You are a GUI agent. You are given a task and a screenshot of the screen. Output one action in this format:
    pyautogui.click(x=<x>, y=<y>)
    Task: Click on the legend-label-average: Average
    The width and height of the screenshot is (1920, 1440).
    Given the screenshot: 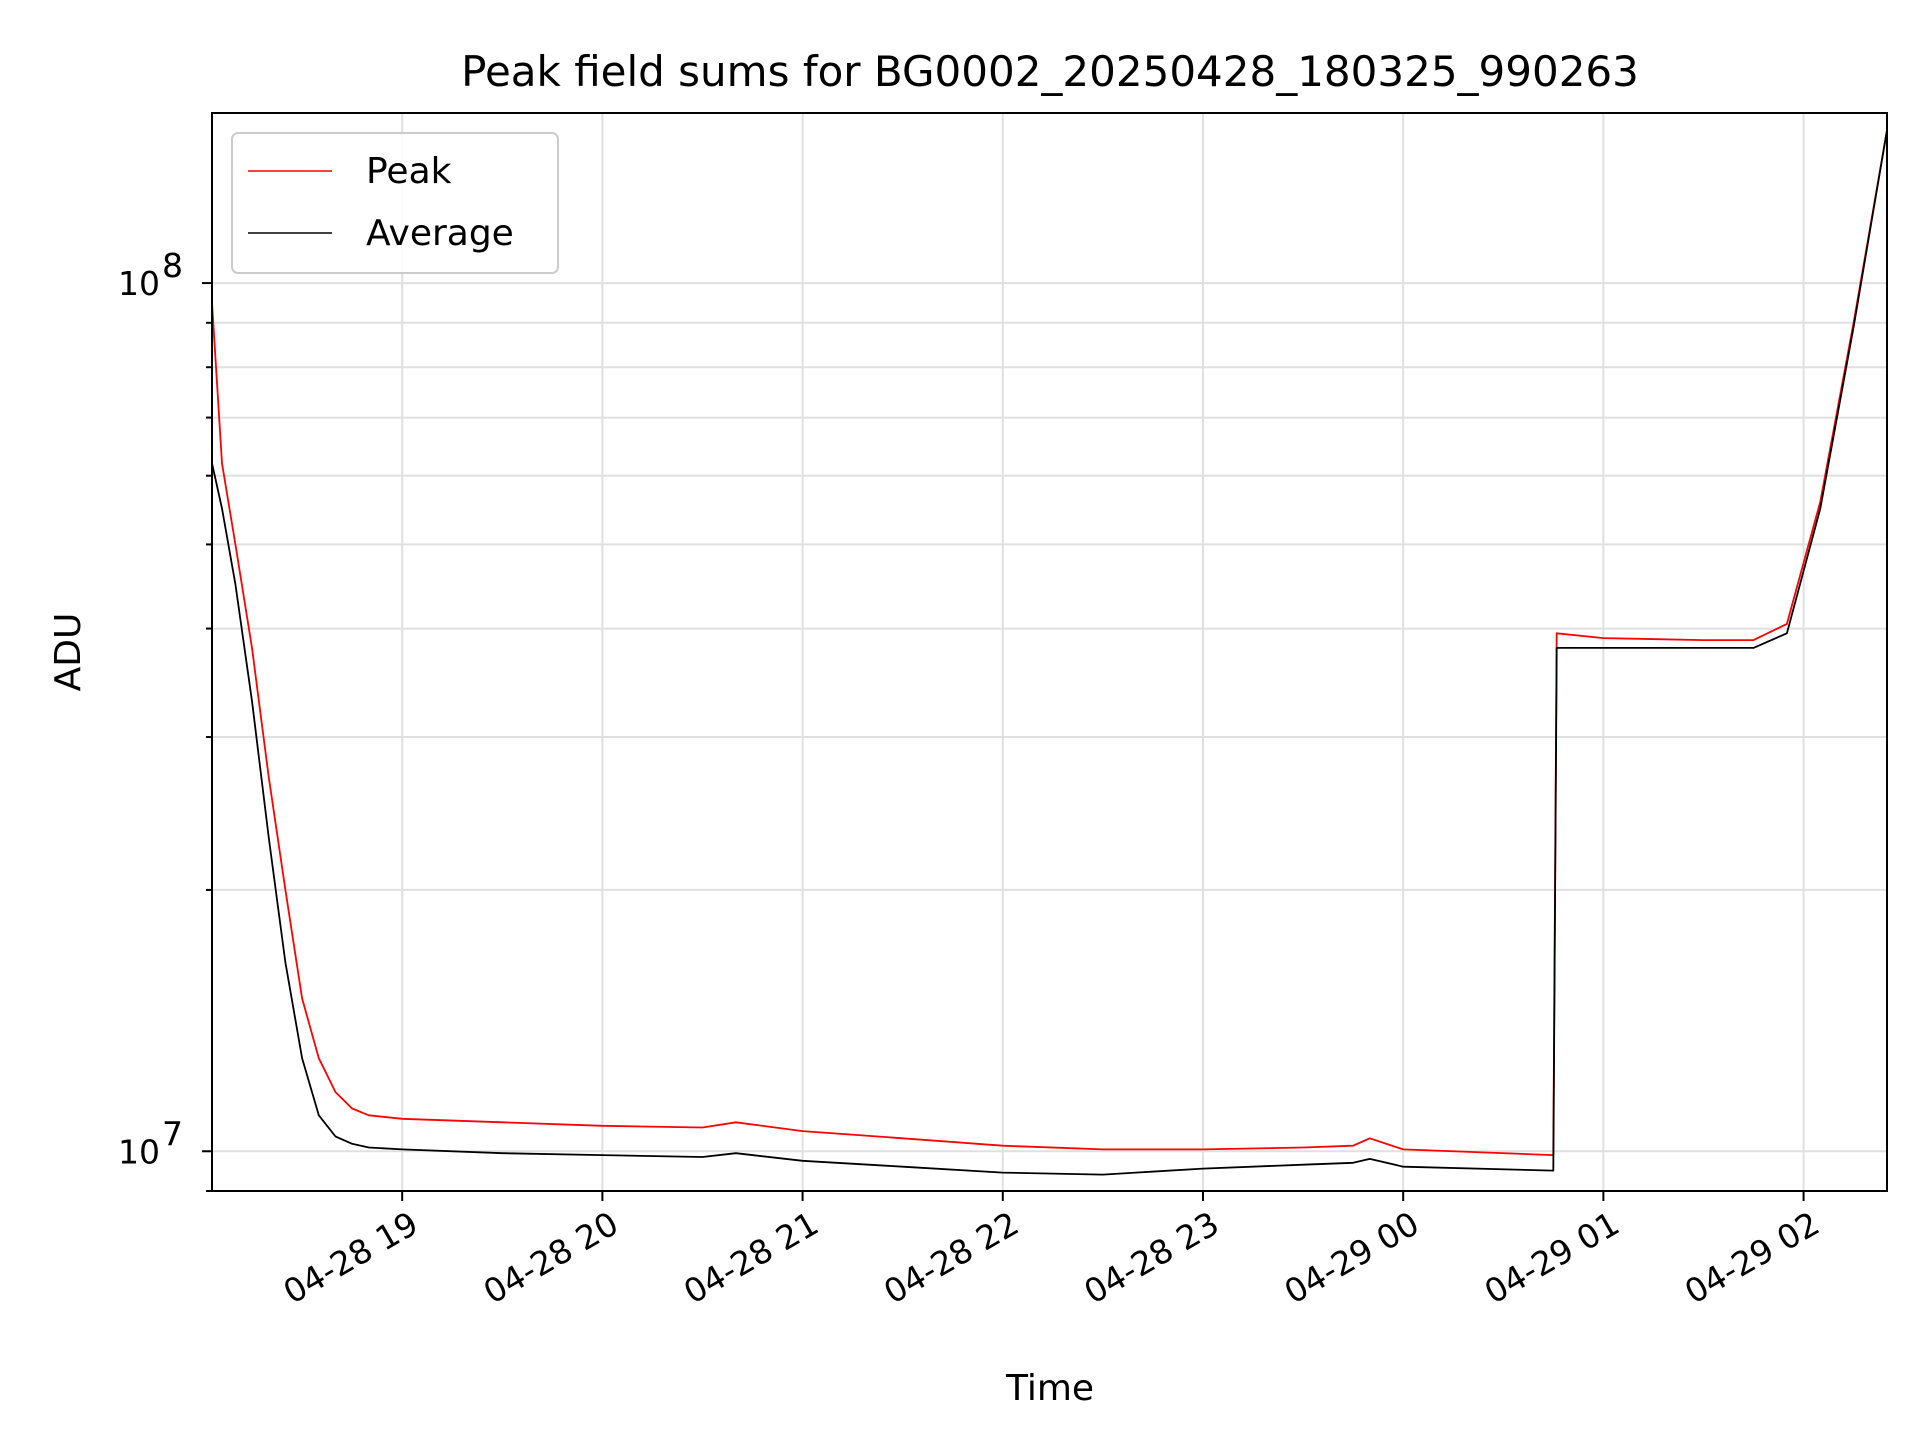 What is the action you would take?
    pyautogui.click(x=440, y=233)
    